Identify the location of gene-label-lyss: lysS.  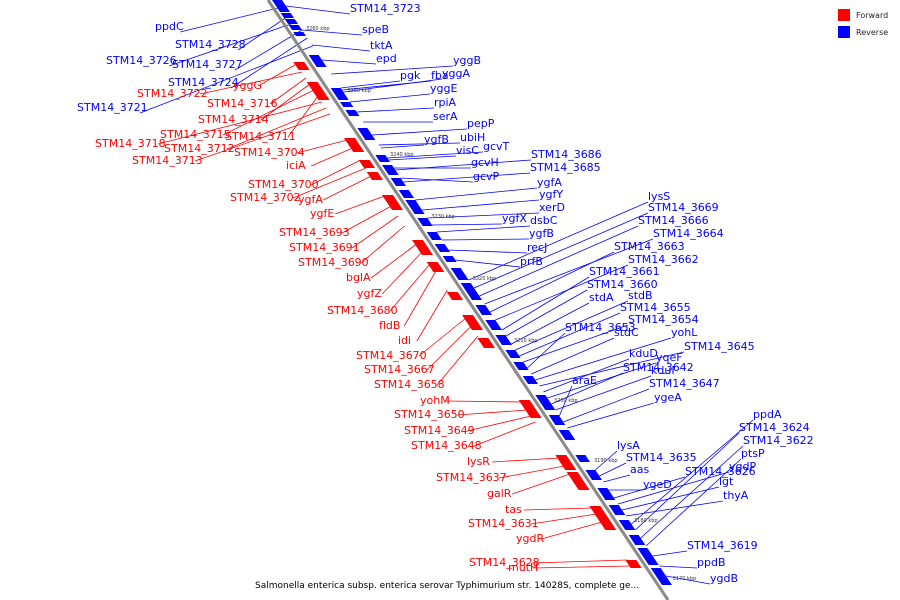
(659, 196).